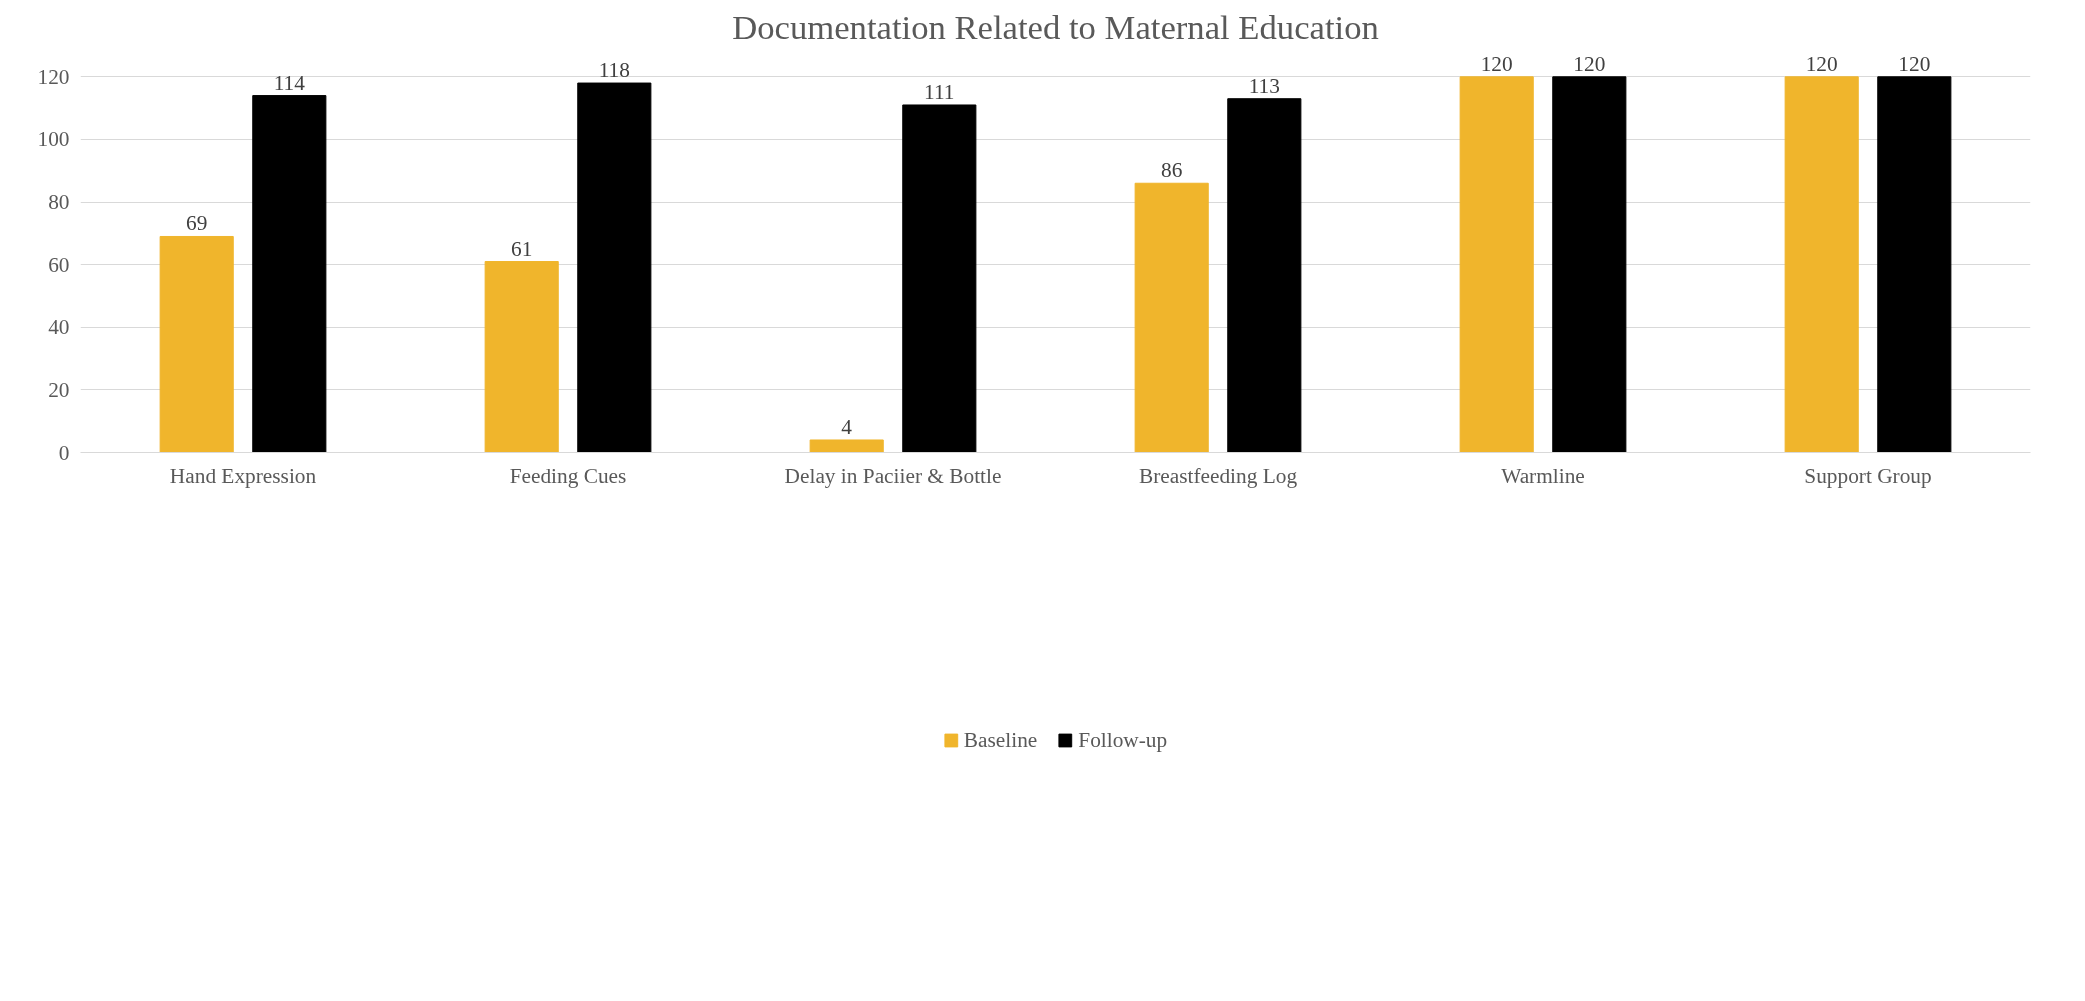 Image resolution: width=2085 pixels, height=1001 pixels. I want to click on y-tick-label: 0, so click(64, 452).